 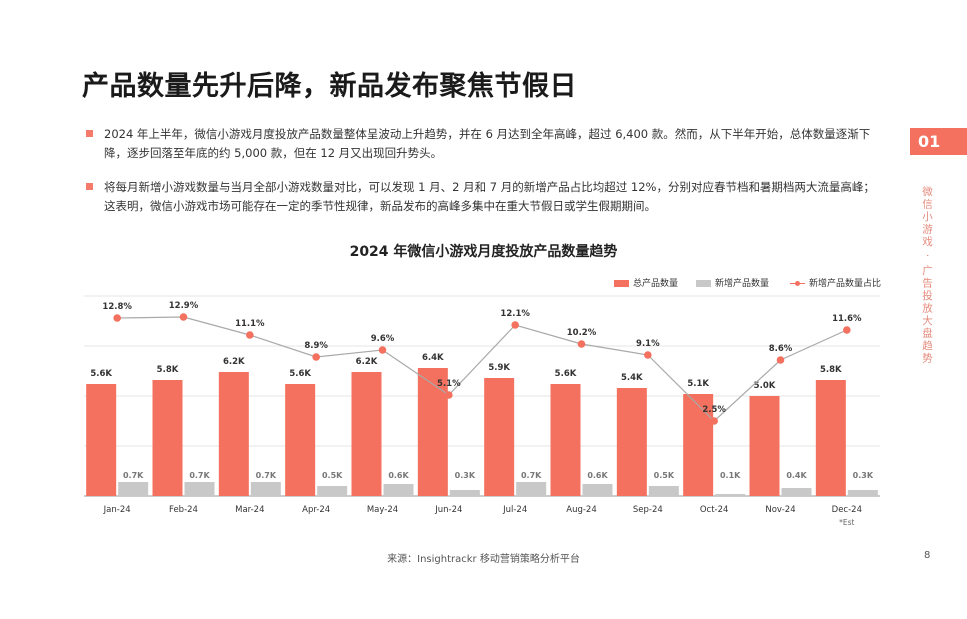 What do you see at coordinates (714, 410) in the screenshot?
I see `data-label-ratio: 2.5%` at bounding box center [714, 410].